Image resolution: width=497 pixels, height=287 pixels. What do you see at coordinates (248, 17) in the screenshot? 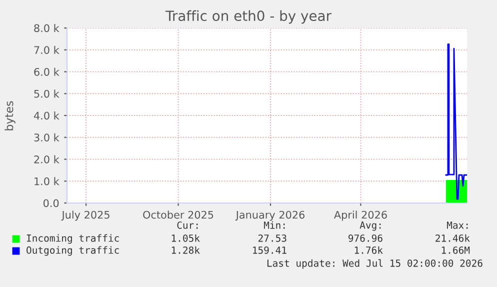
I see `chart-title: Traffic on eth0 - by year` at bounding box center [248, 17].